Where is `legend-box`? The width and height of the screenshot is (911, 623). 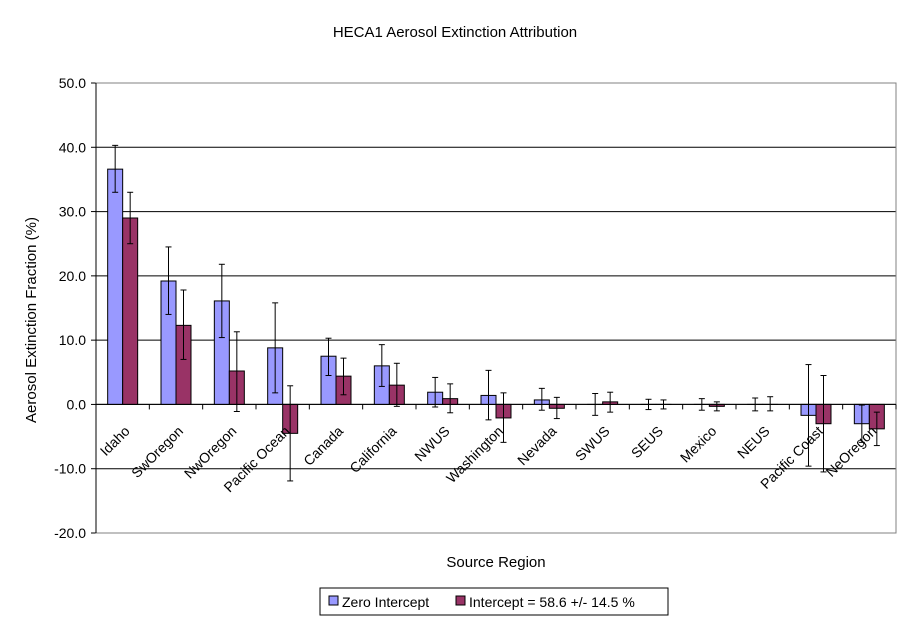
legend-box is located at coordinates (494, 601).